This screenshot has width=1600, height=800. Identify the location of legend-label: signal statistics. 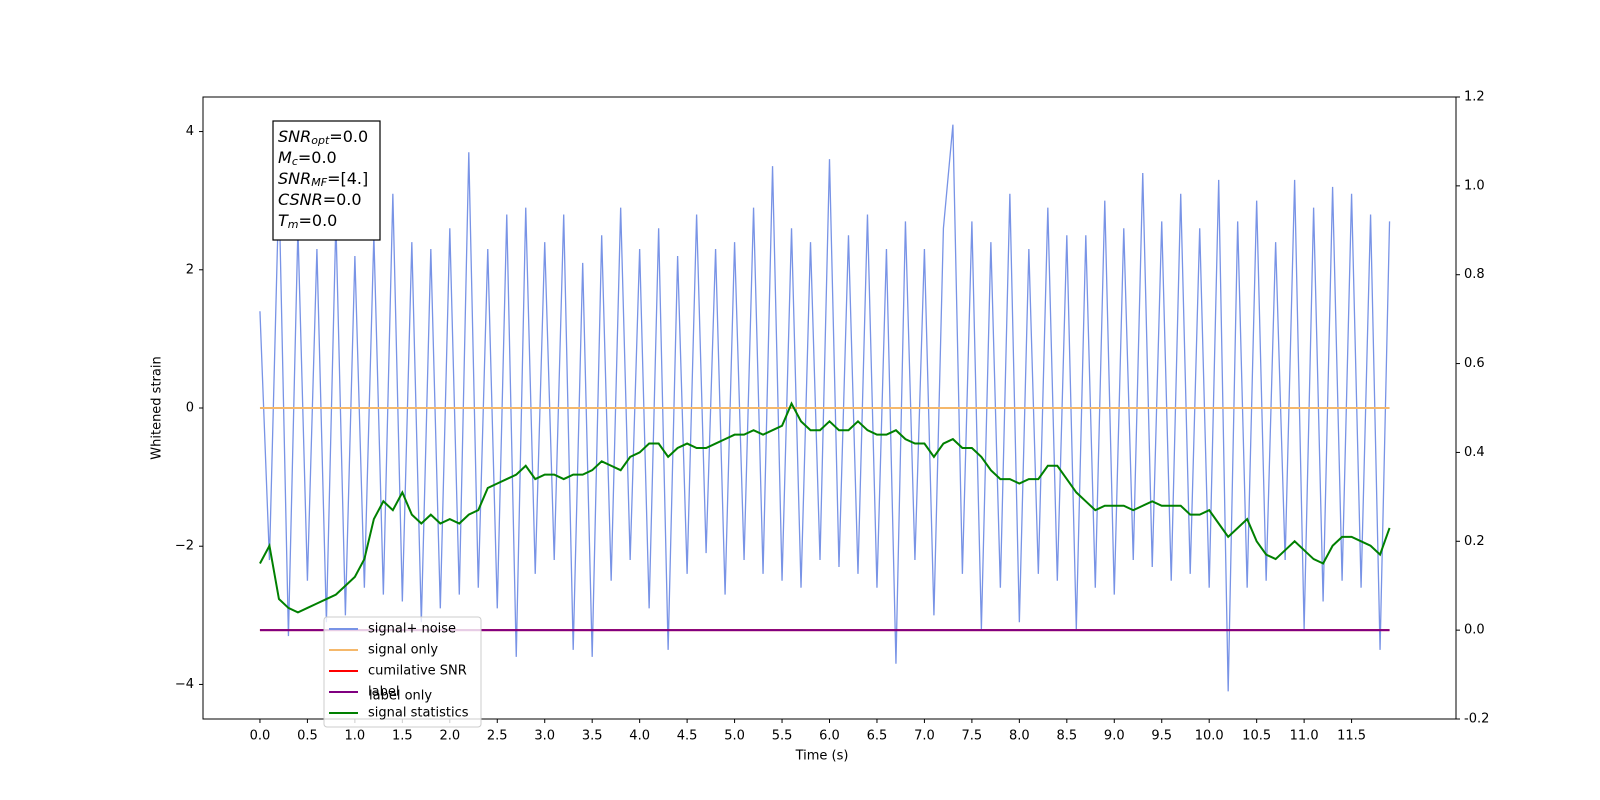
(418, 713).